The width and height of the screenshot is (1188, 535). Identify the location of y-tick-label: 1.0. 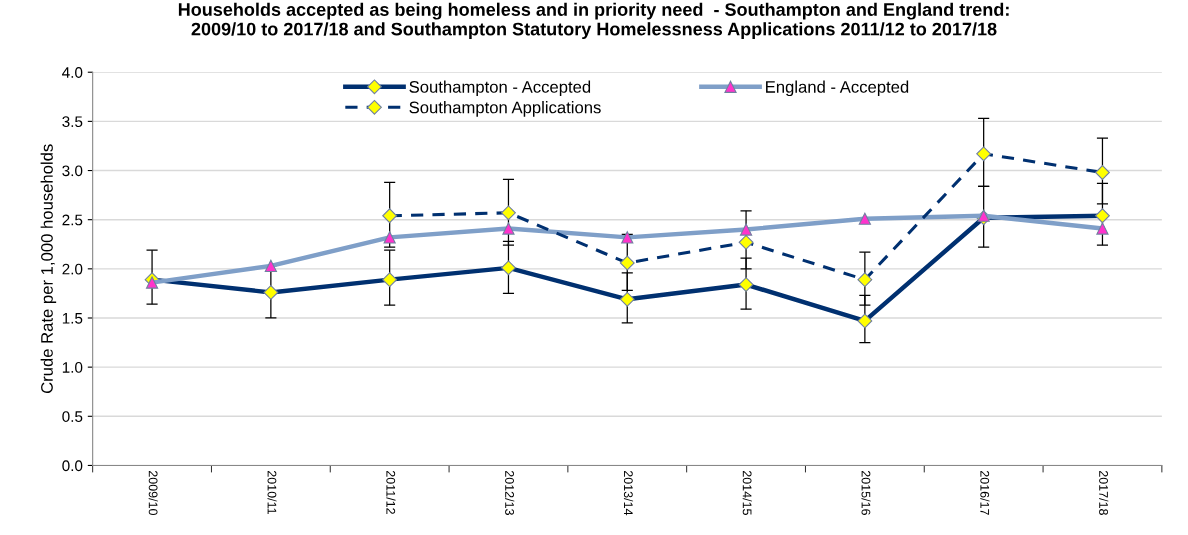
(72, 367).